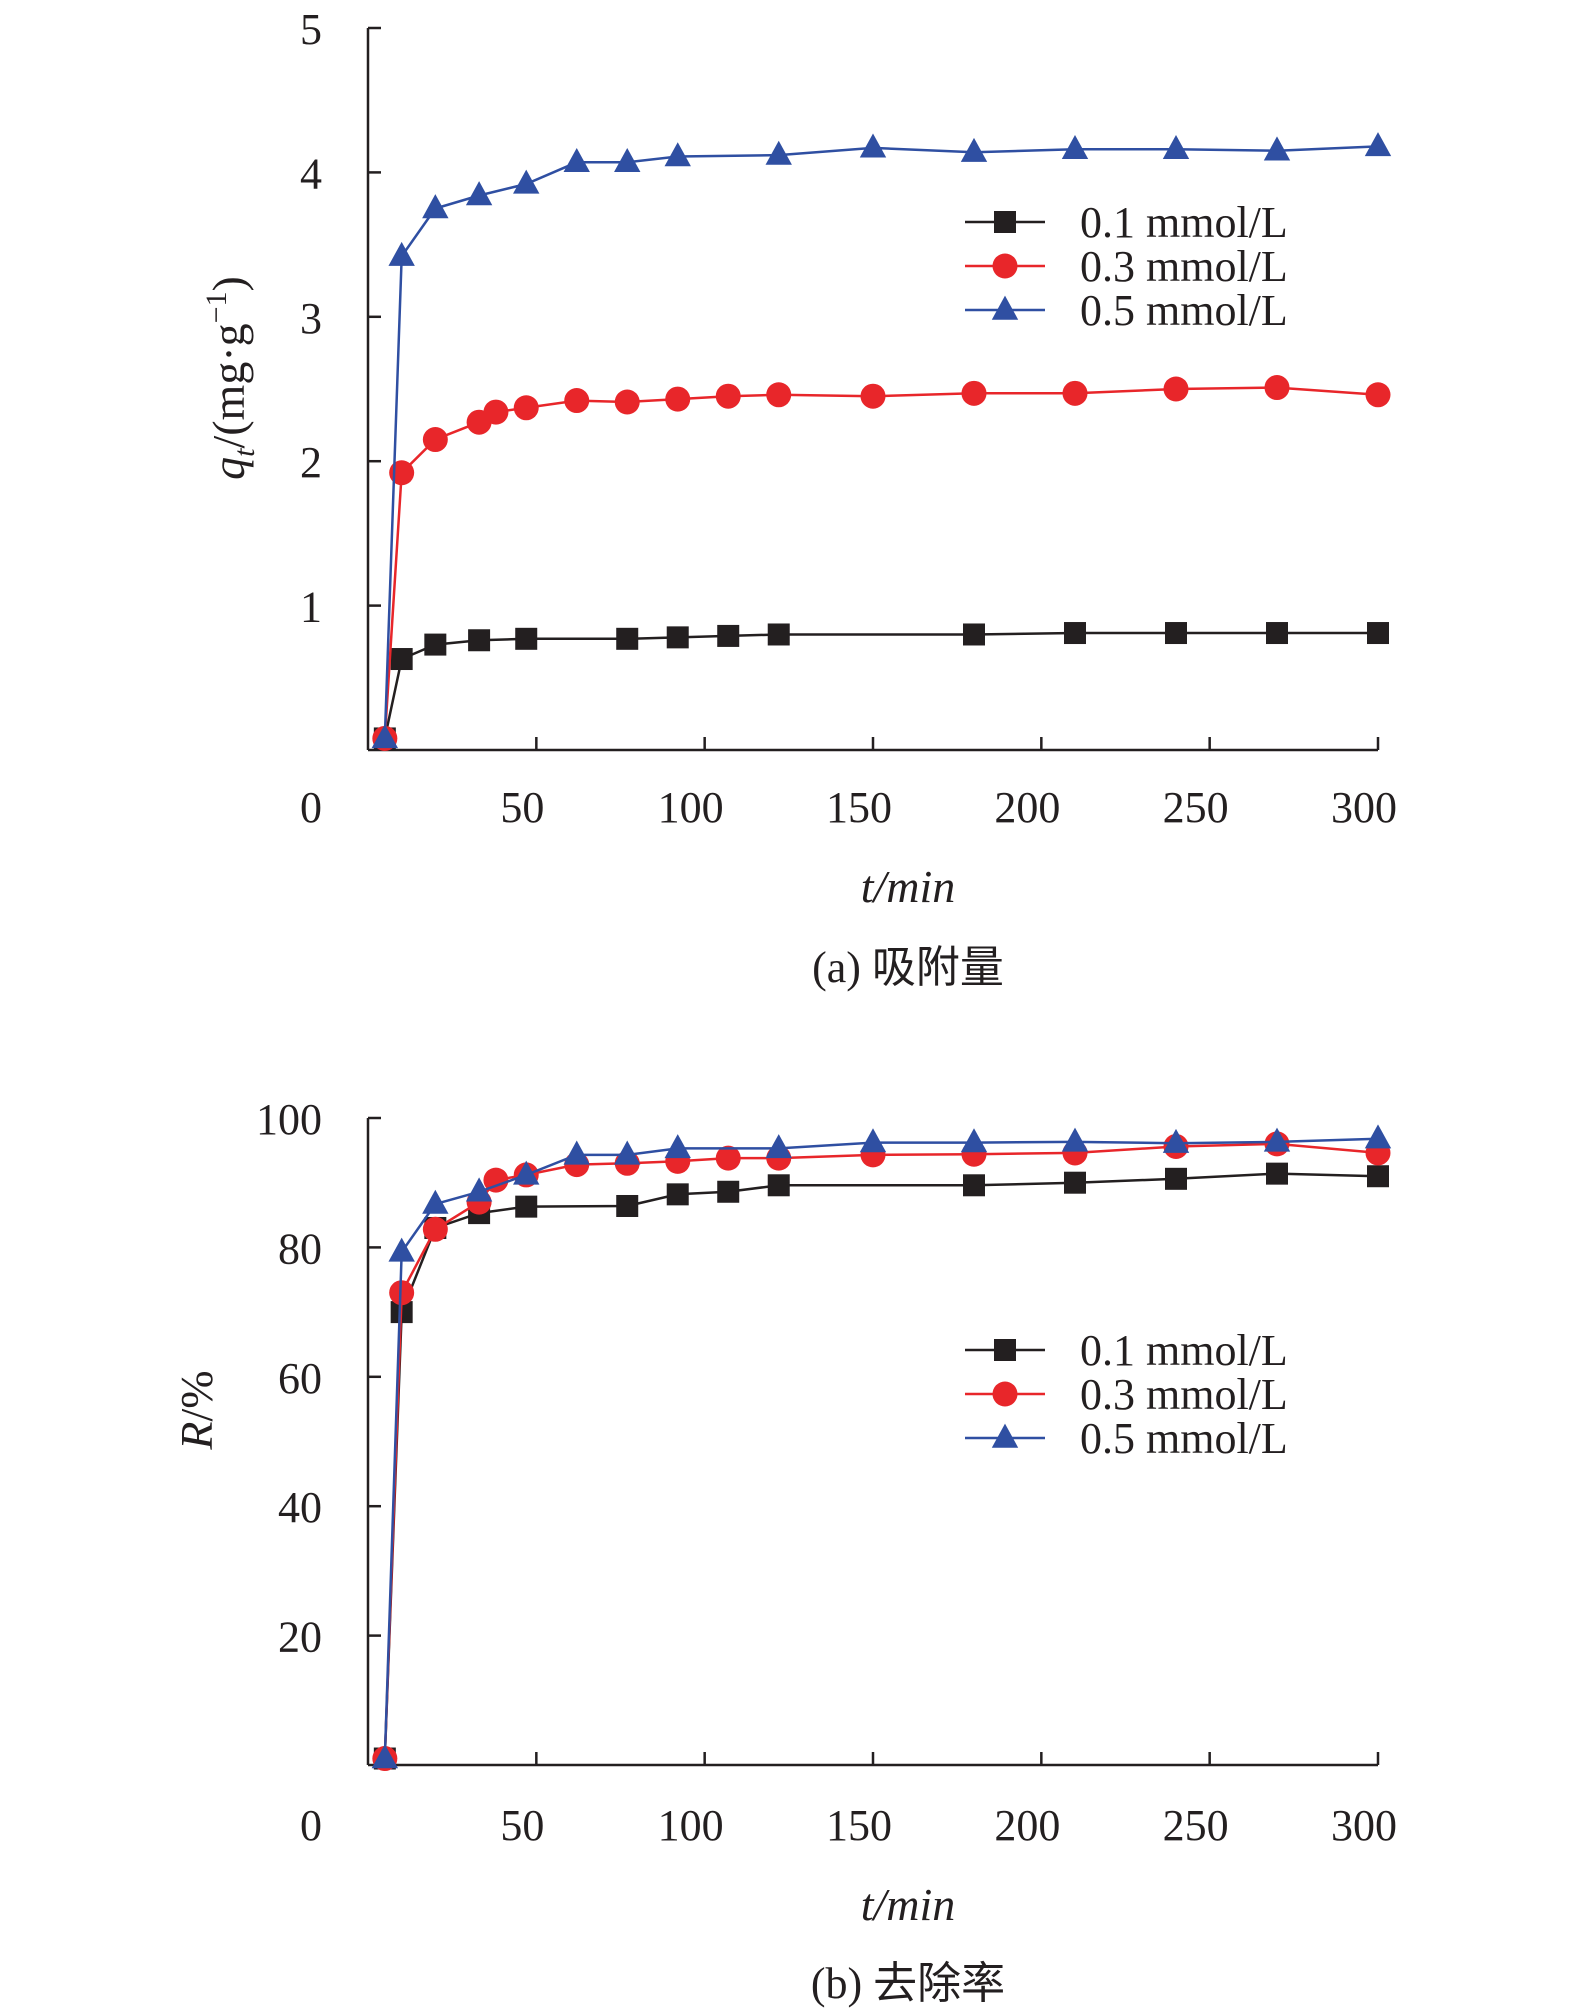  I want to click on y-axis-label-removal-rate: R/%, so click(196, 1410).